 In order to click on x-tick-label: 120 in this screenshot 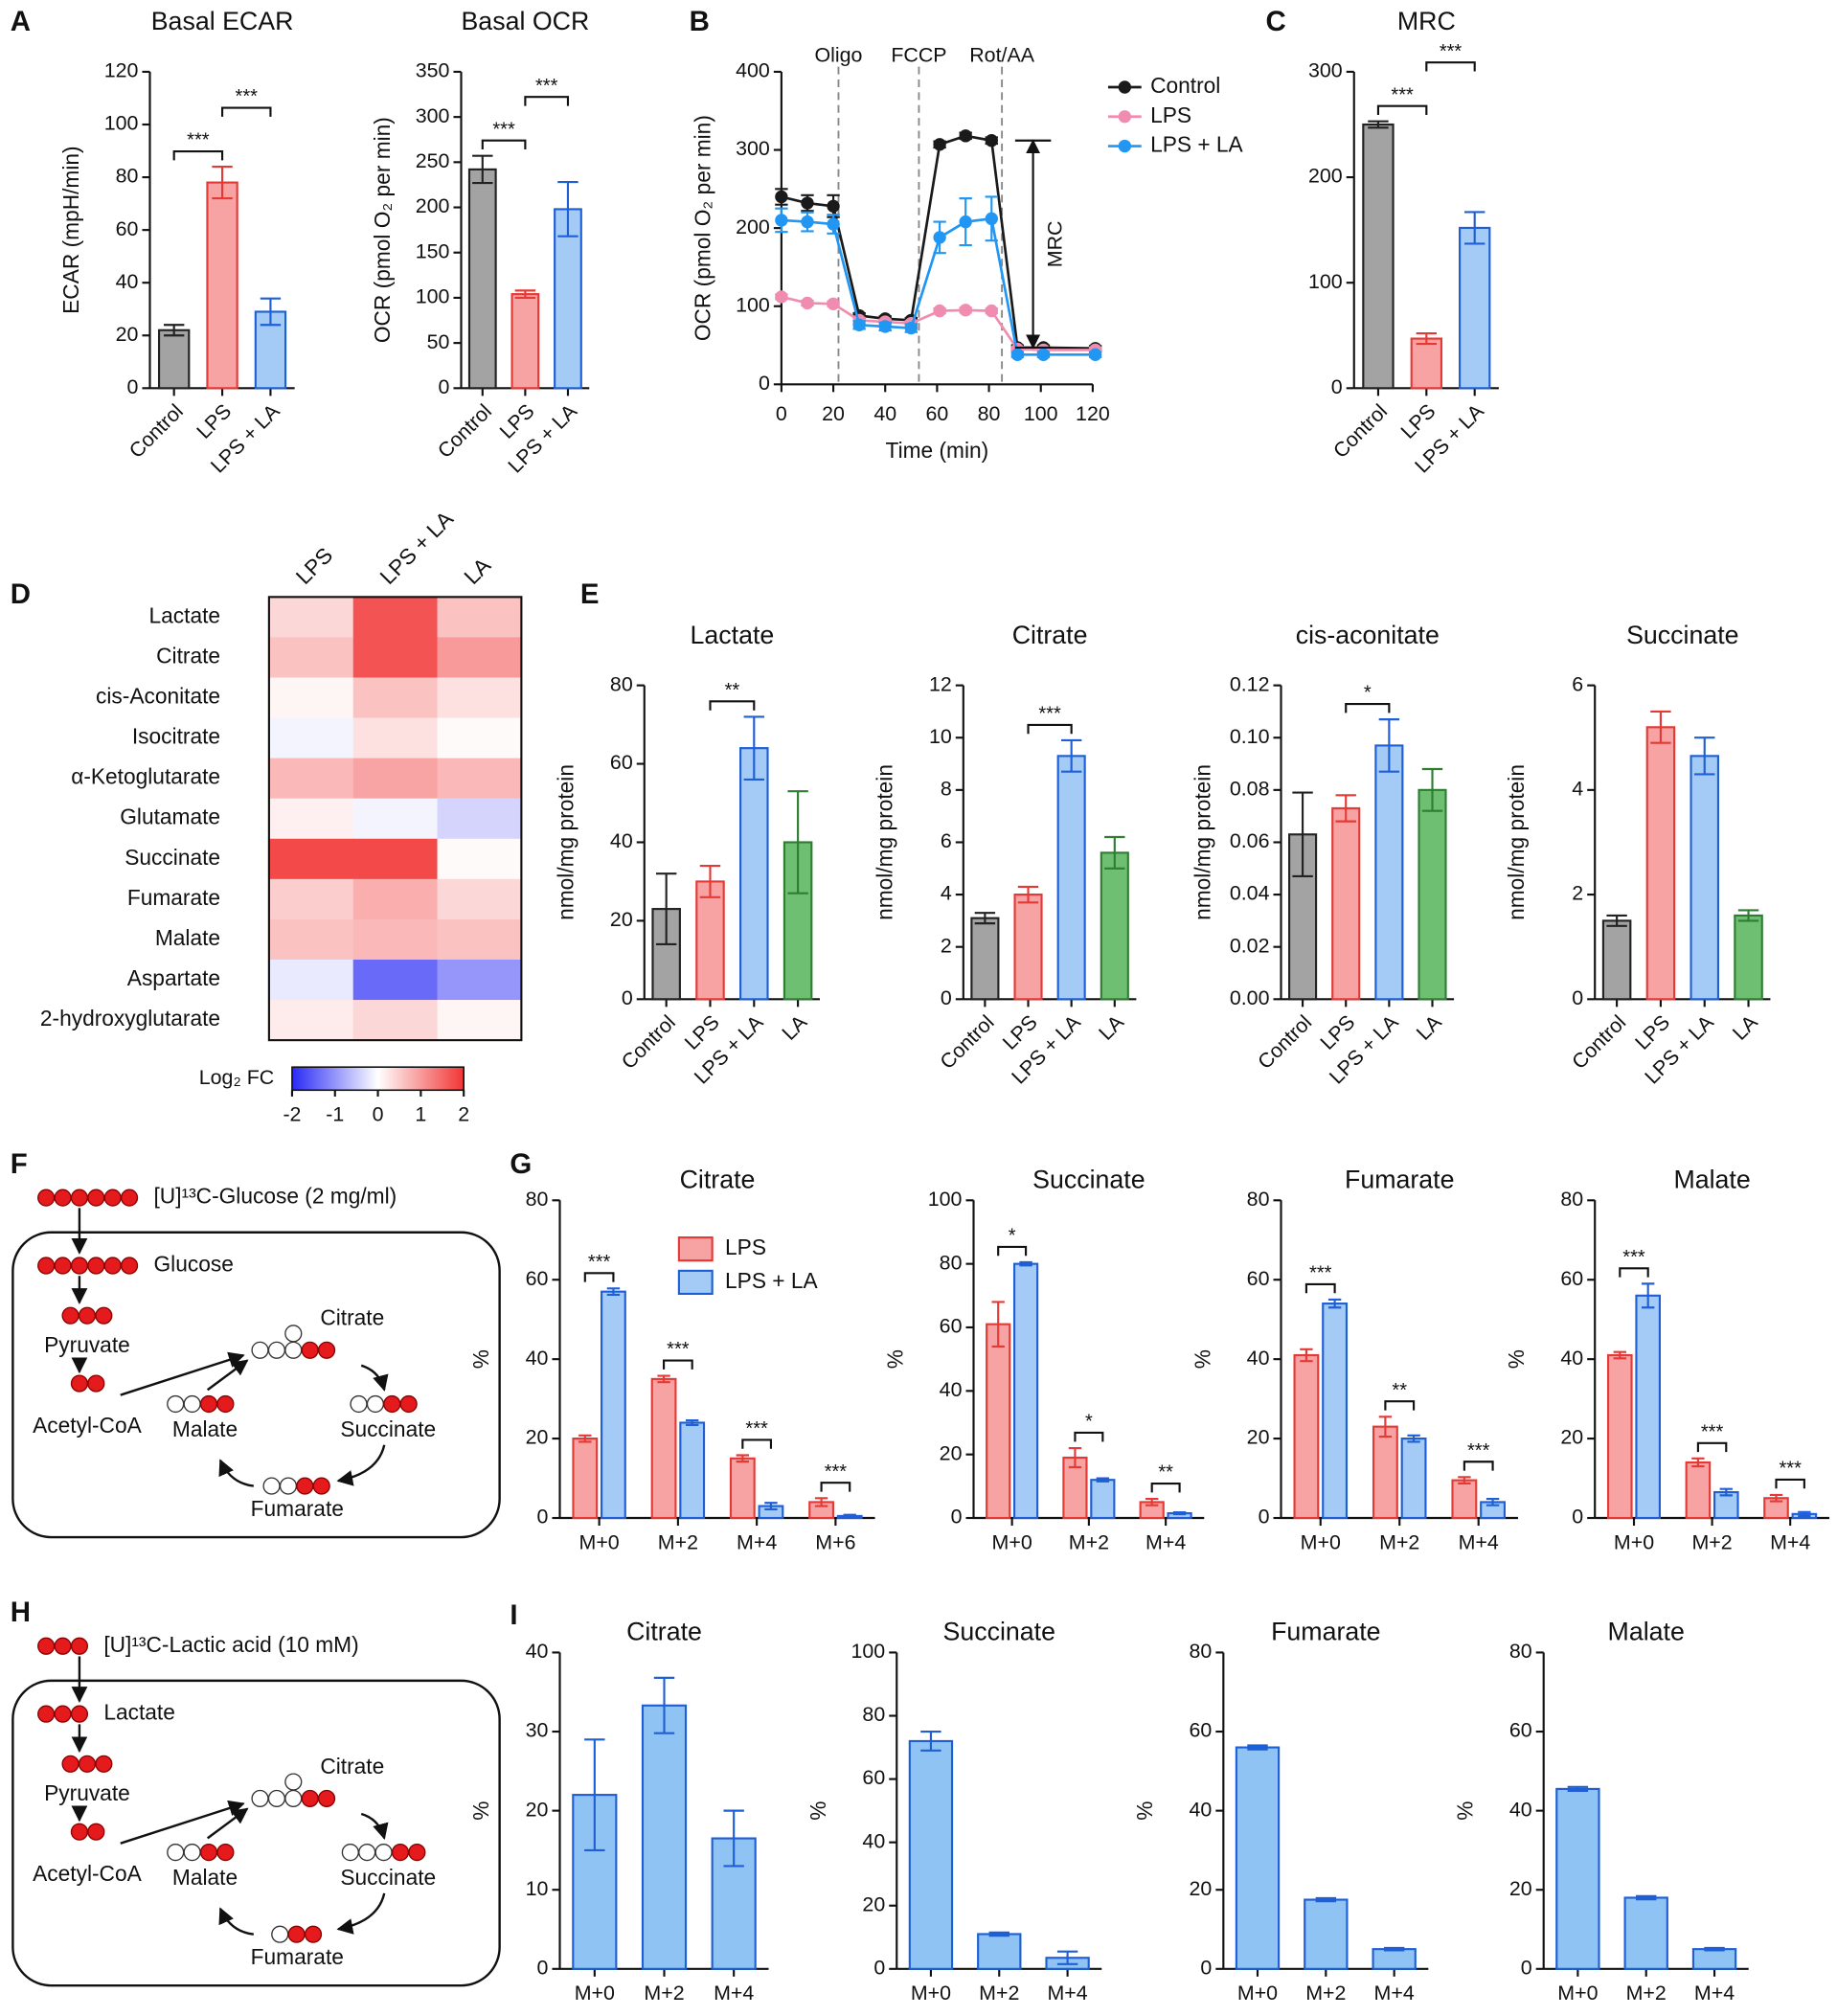, I will do `click(1093, 413)`.